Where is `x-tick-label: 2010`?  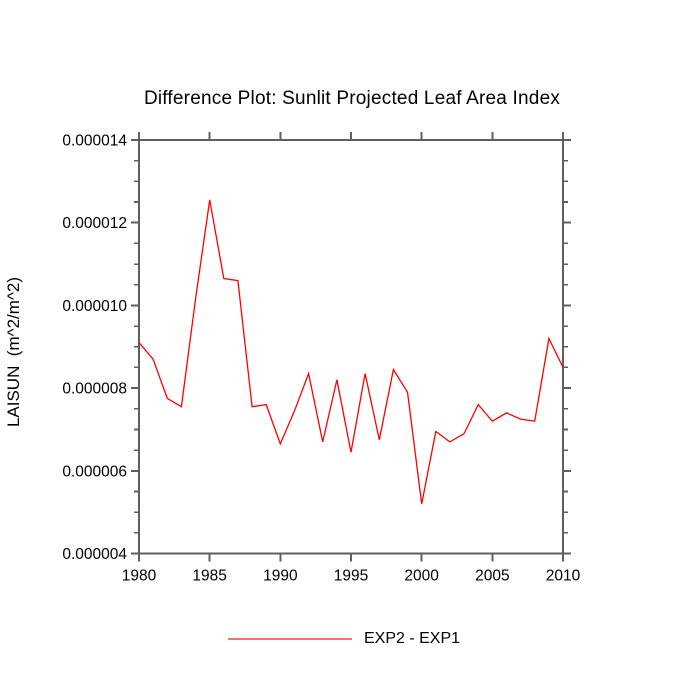
x-tick-label: 2010 is located at coordinates (563, 576).